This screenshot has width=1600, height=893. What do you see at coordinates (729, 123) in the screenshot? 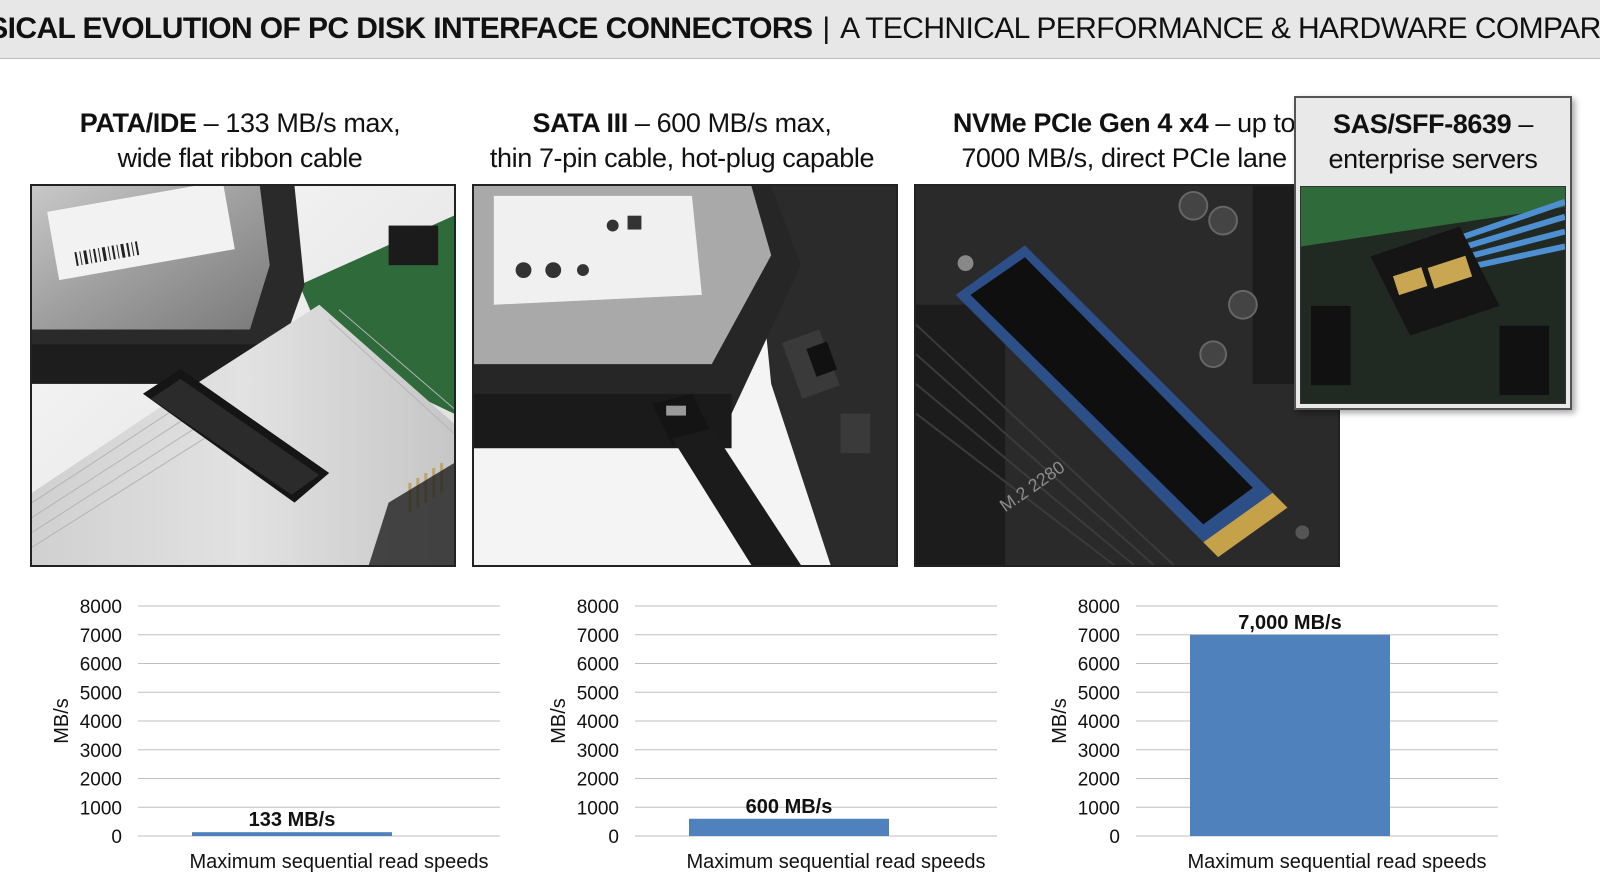
I see `sata-speed: – 600 MB/s max,` at bounding box center [729, 123].